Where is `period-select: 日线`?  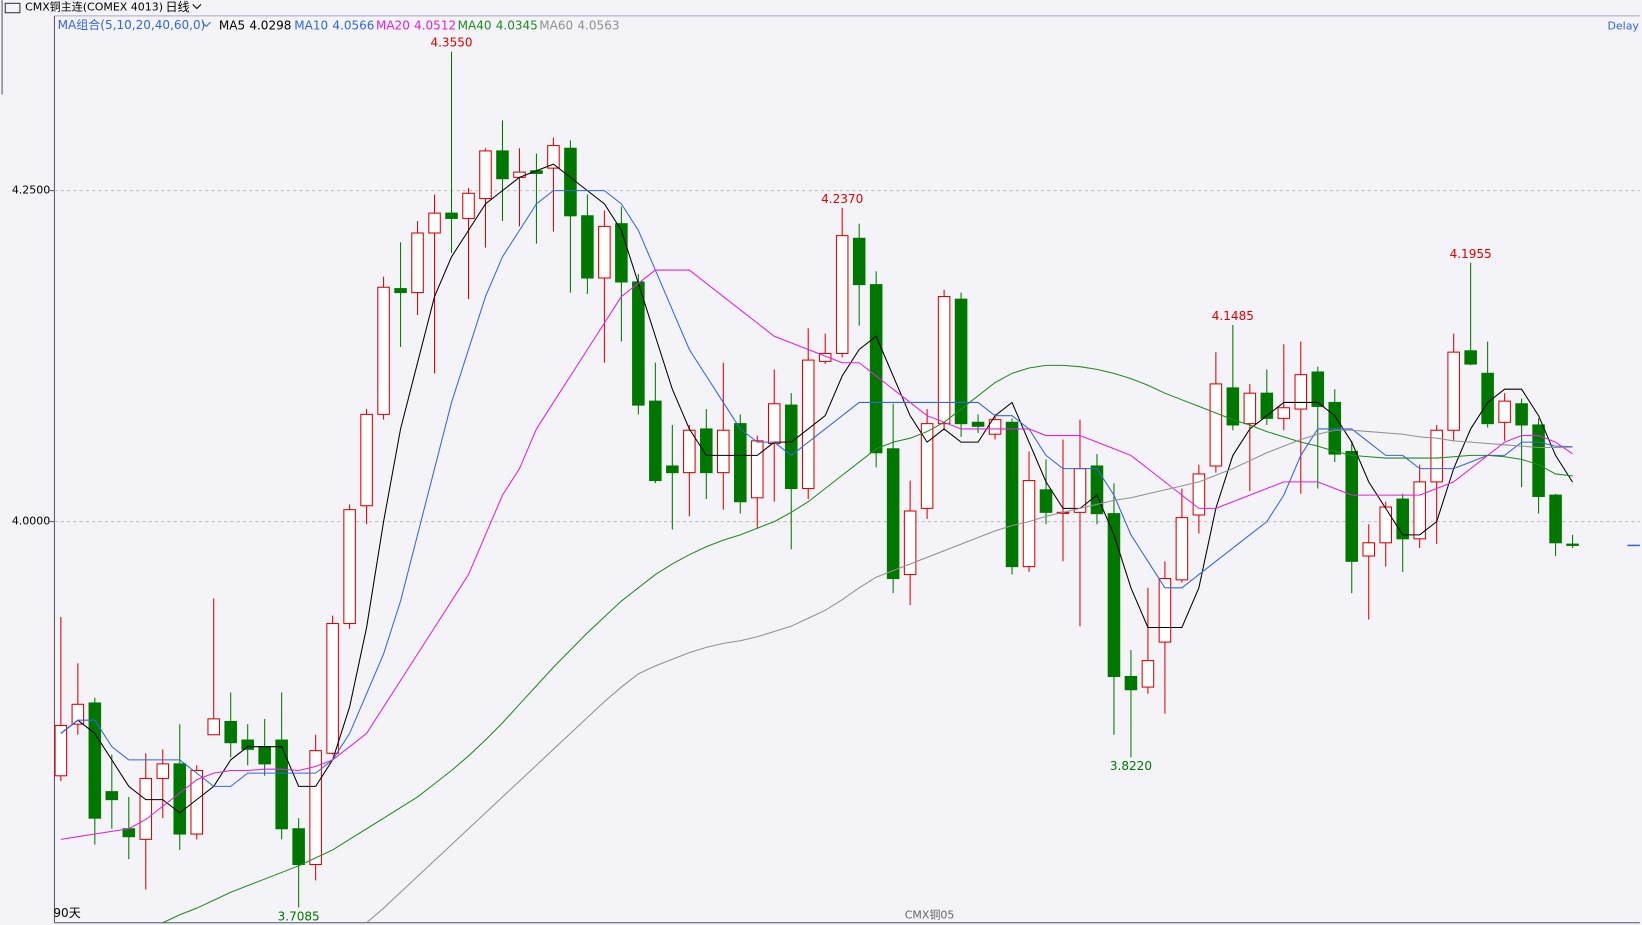 period-select: 日线 is located at coordinates (177, 7).